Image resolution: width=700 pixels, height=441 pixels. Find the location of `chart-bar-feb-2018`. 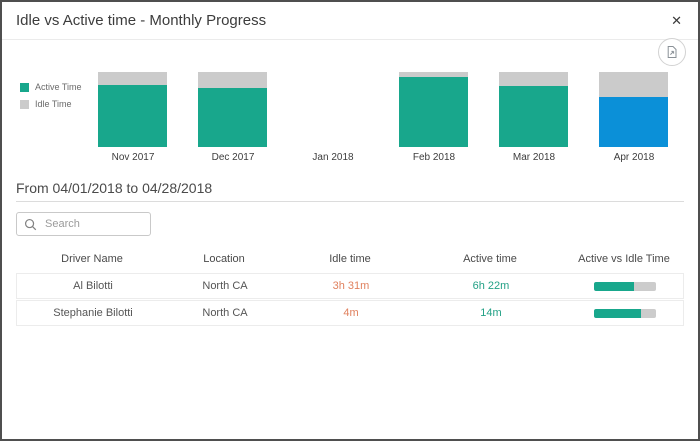

chart-bar-feb-2018 is located at coordinates (433, 109).